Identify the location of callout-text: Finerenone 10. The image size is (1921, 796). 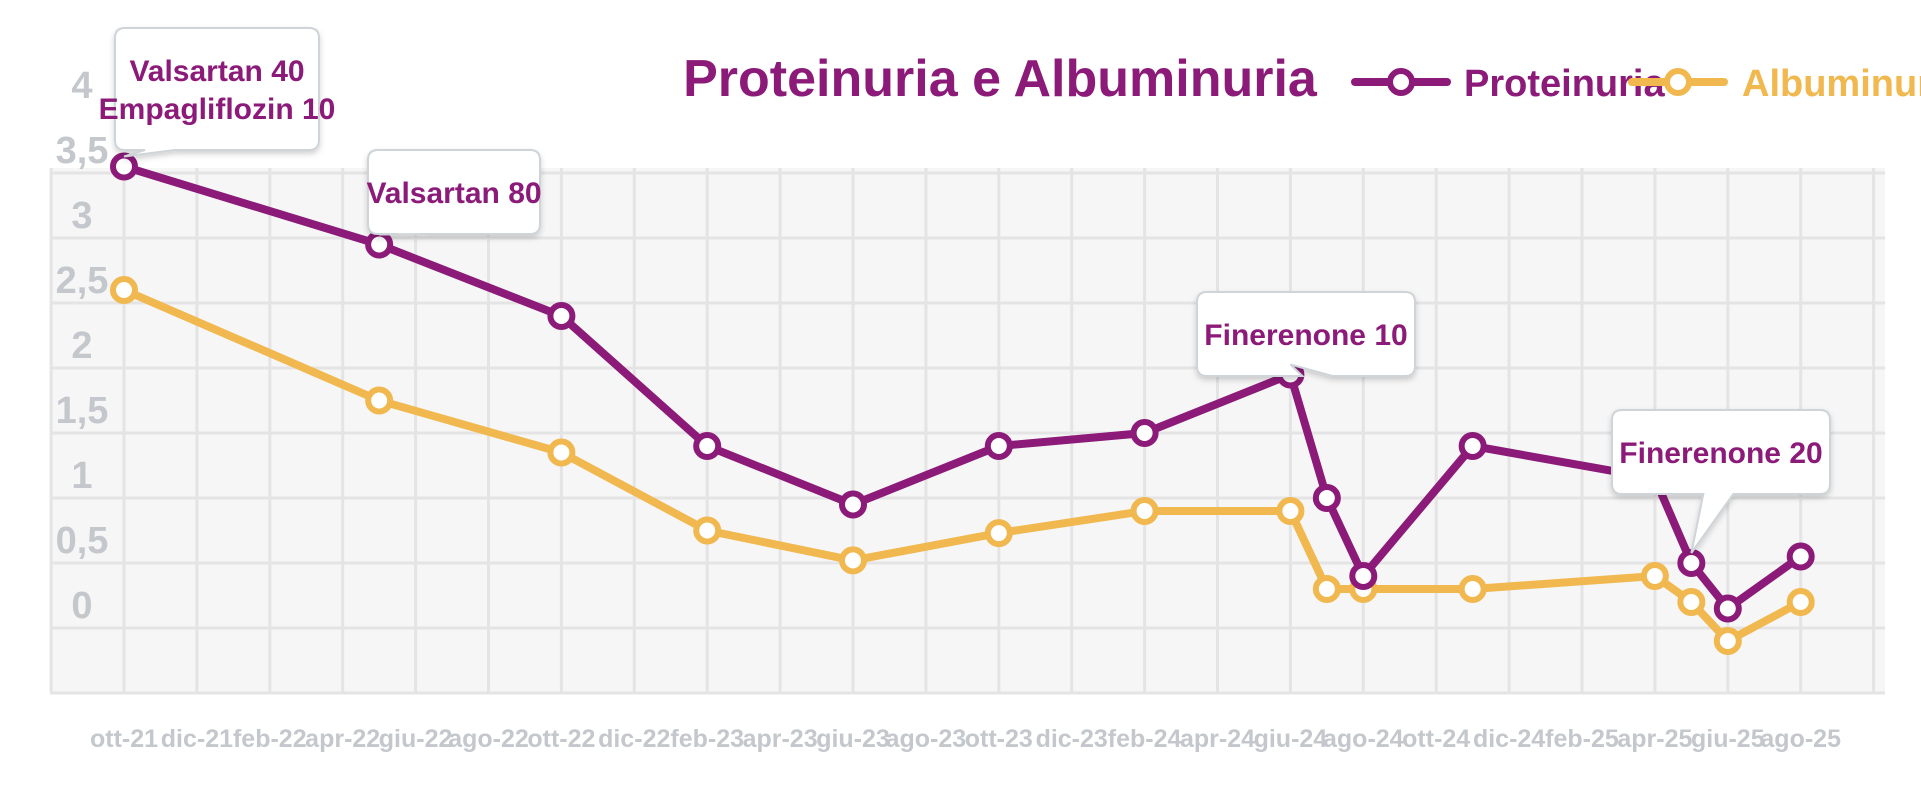
(1305, 335).